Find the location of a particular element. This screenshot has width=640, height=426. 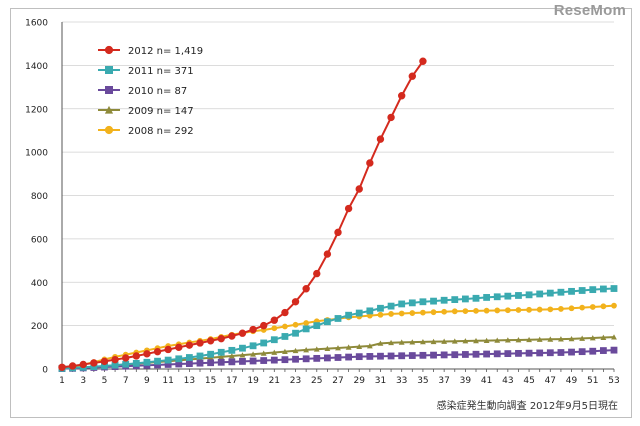

y-tick-labels: 0 200 400 600 800 1000 1200 1400 1600 is located at coordinates (36, 197).